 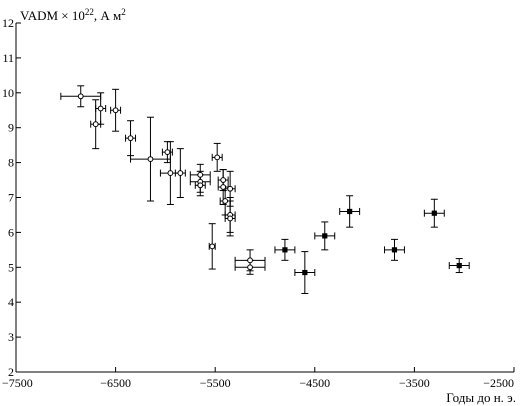 What do you see at coordinates (11, 267) in the screenshot?
I see `y-tick-label: 5` at bounding box center [11, 267].